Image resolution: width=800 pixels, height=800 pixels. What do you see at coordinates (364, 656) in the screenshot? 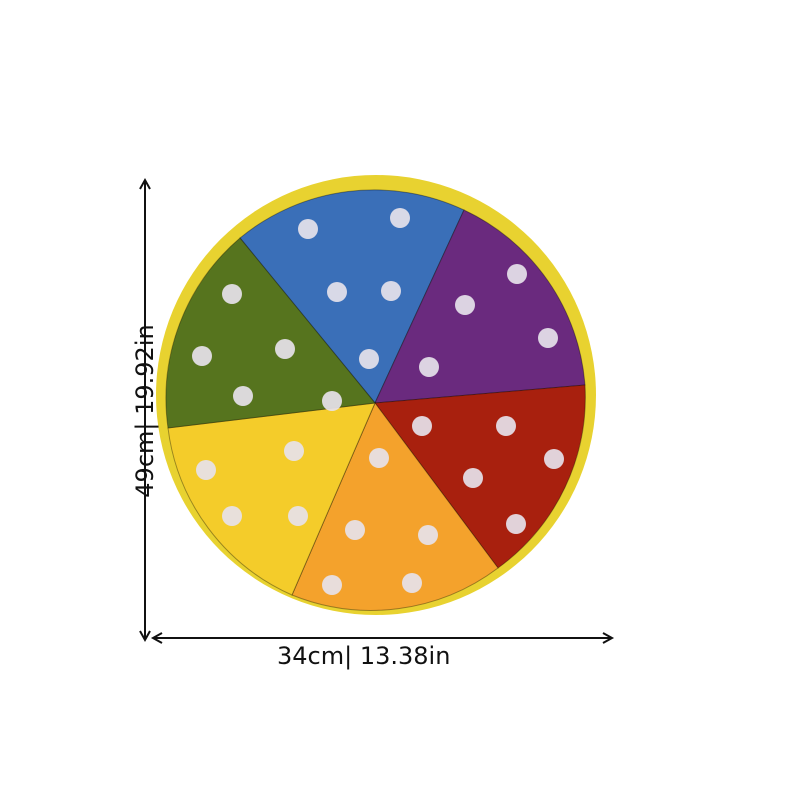
I see `width-dimension-label: 34cm| 13.38in` at bounding box center [364, 656].